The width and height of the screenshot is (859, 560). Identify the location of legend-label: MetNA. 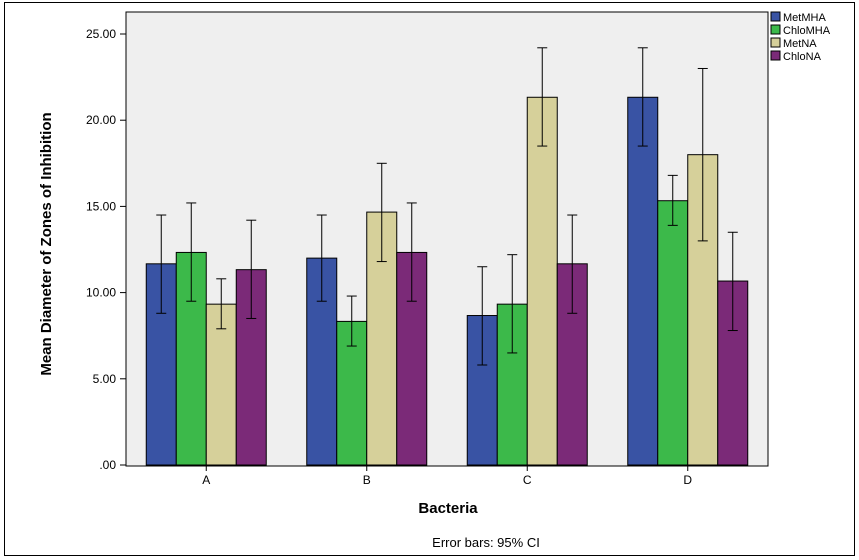
(800, 44).